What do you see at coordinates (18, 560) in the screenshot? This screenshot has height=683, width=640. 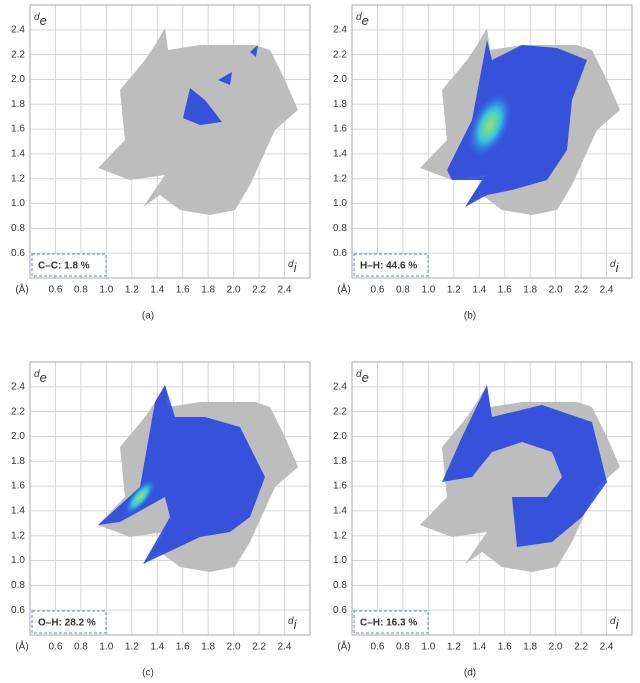 I see `y-tick-label: 1.0` at bounding box center [18, 560].